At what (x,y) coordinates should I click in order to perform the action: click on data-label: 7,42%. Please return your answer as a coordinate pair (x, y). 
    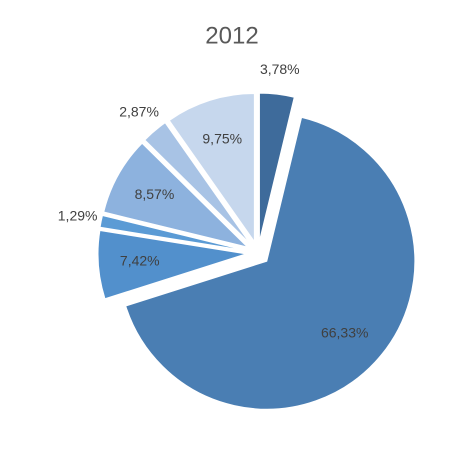
    Looking at the image, I should click on (140, 261).